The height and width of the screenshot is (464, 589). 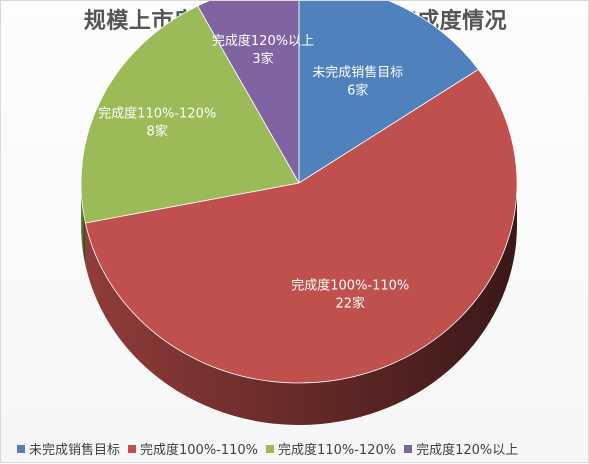 What do you see at coordinates (350, 303) in the screenshot?
I see `slice-value-label-1: 22家` at bounding box center [350, 303].